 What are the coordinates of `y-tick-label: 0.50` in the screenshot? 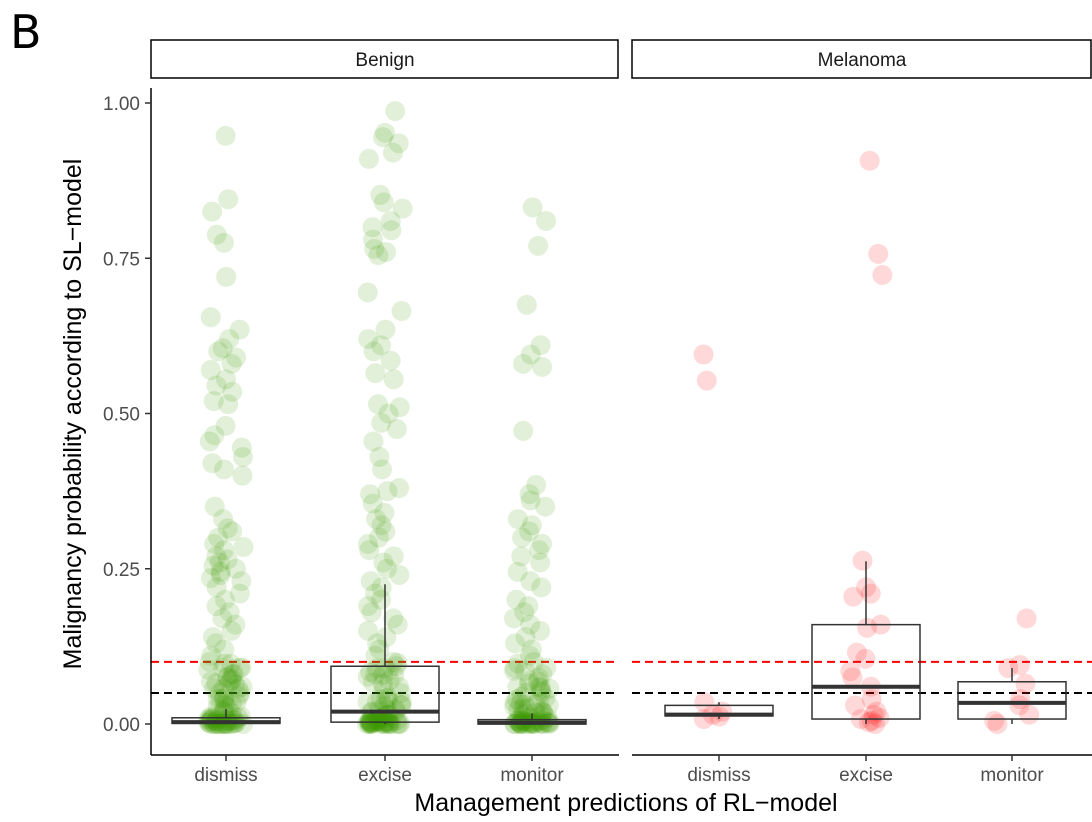 It's located at (121, 415).